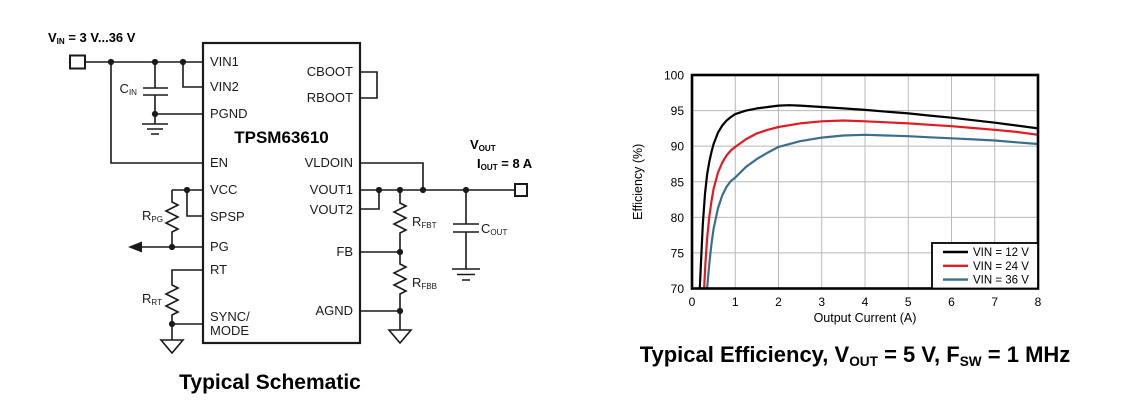  What do you see at coordinates (369, 85) in the screenshot?
I see `wire-cboot-rboot` at bounding box center [369, 85].